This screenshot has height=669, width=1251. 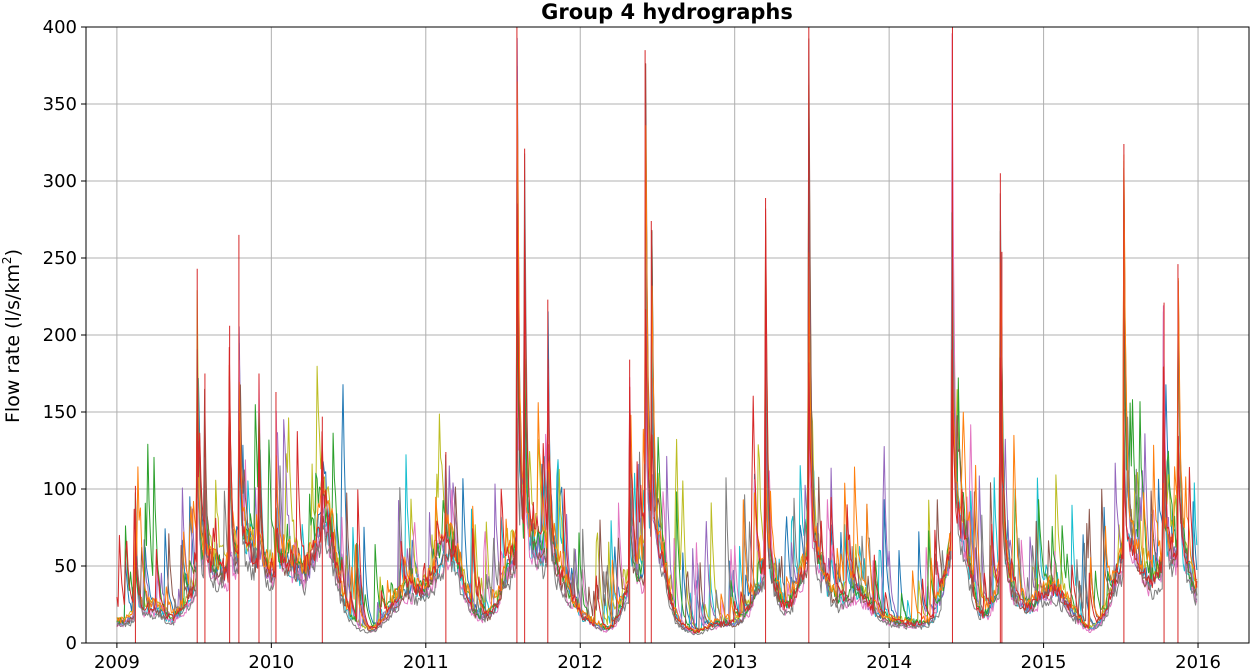 I want to click on y-tick-label: 150, so click(x=60, y=412).